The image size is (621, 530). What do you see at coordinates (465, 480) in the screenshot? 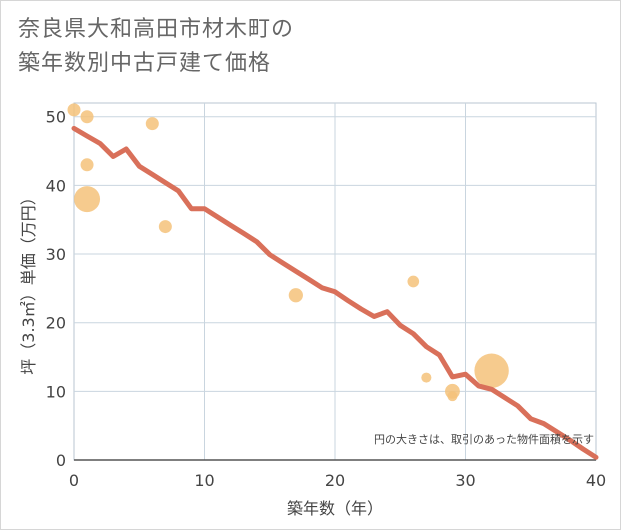
I see `x-tick-label: 30` at bounding box center [465, 480].